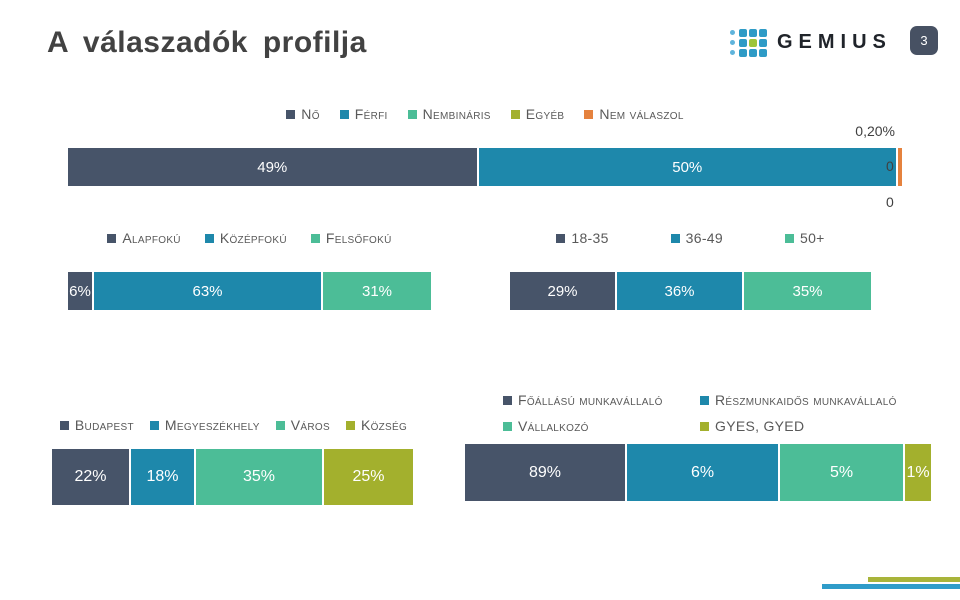 The width and height of the screenshot is (960, 600). What do you see at coordinates (377, 291) in the screenshot?
I see `bar-segment-label: 31%` at bounding box center [377, 291].